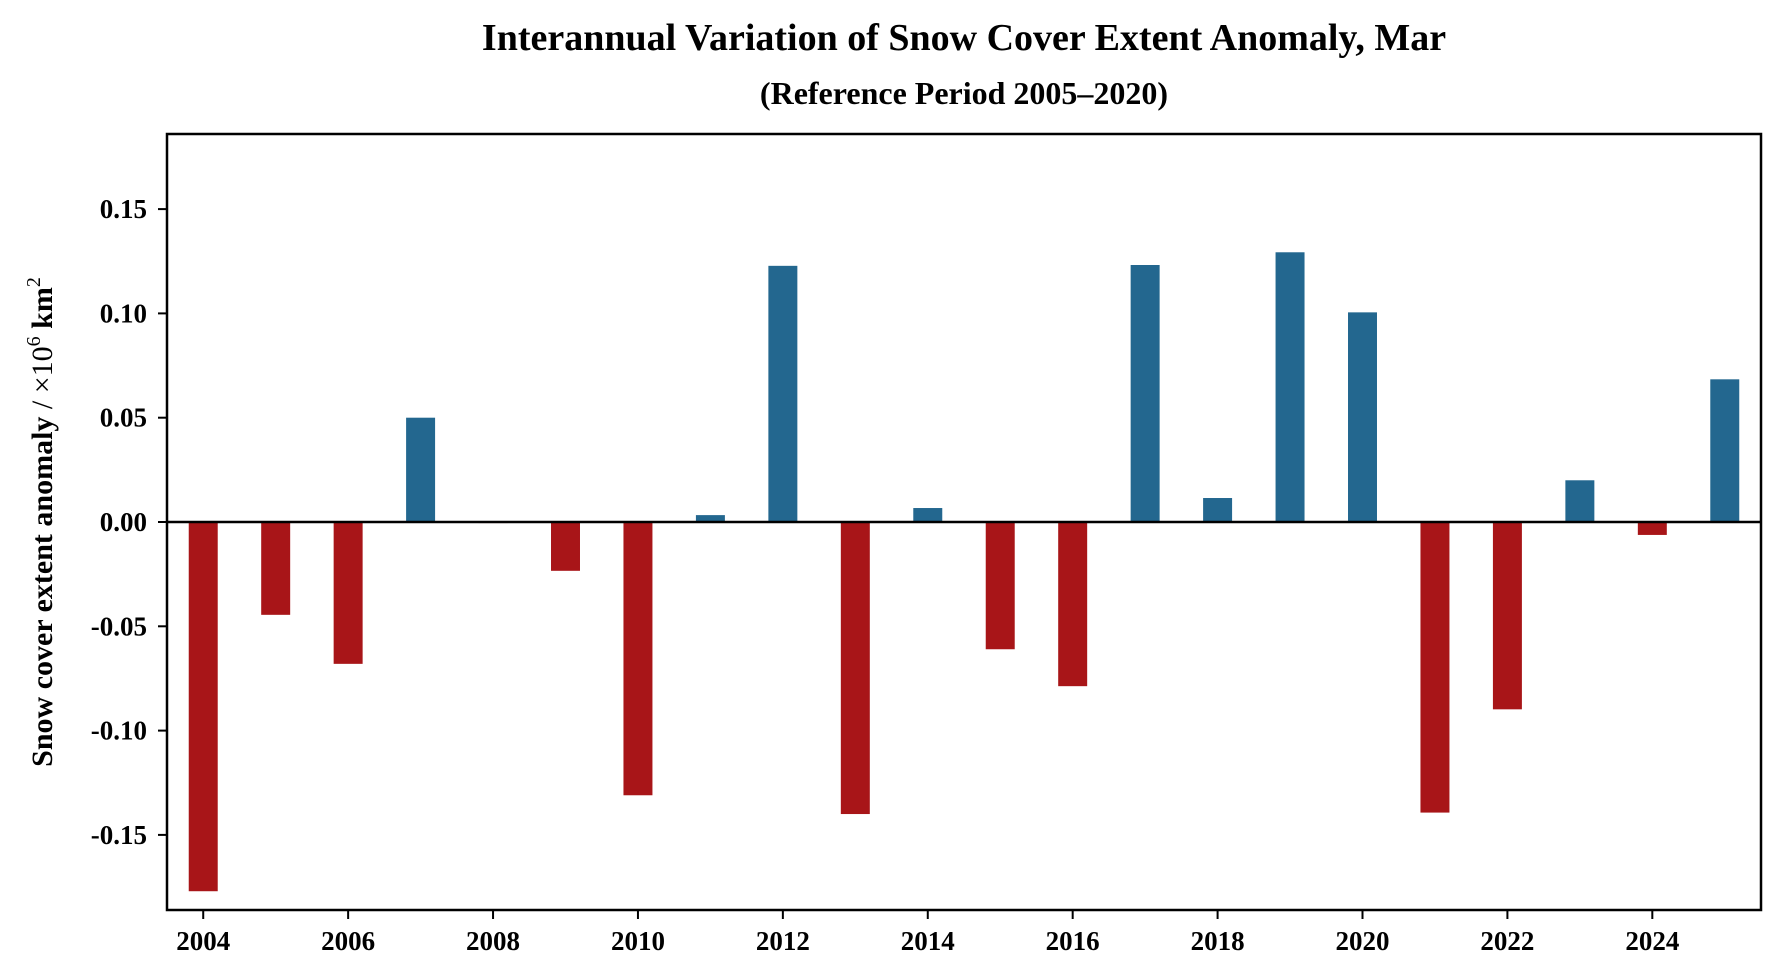 The image size is (1779, 980). Describe the element at coordinates (203, 707) in the screenshot. I see `bar-2004` at that location.